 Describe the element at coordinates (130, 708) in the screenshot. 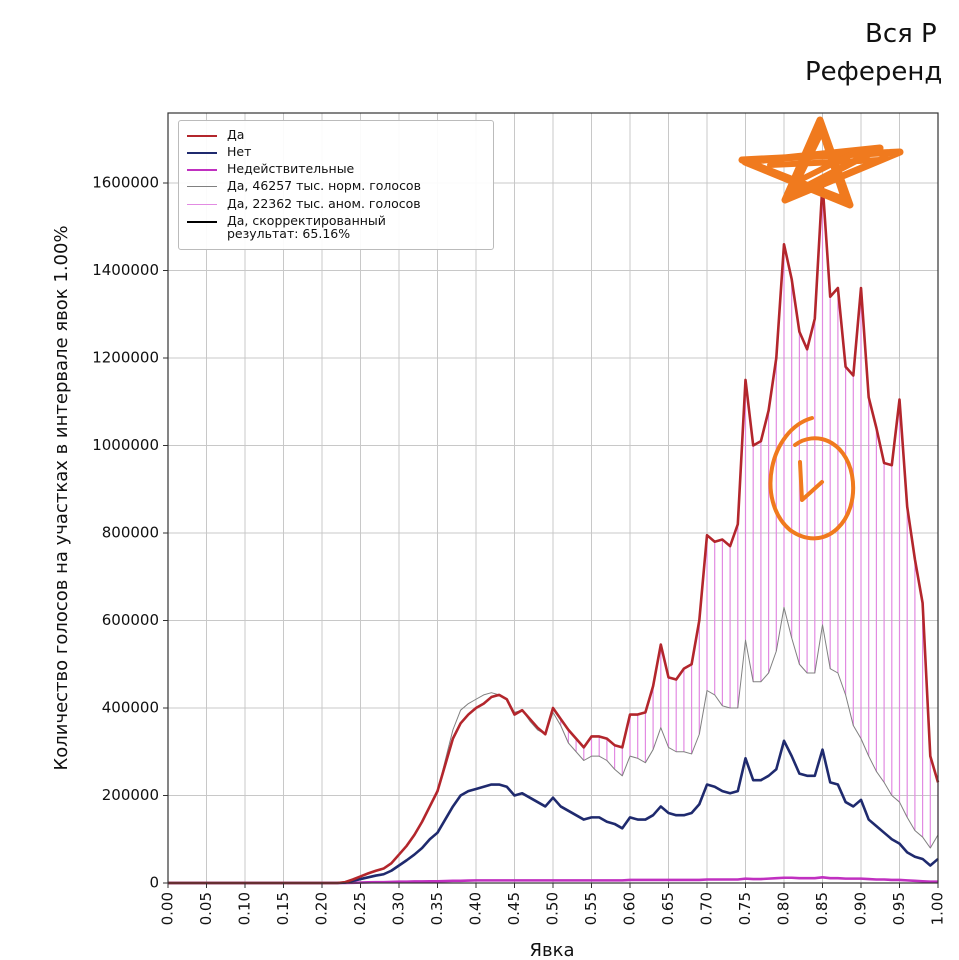

I see `y-tick-label: 400000` at that location.